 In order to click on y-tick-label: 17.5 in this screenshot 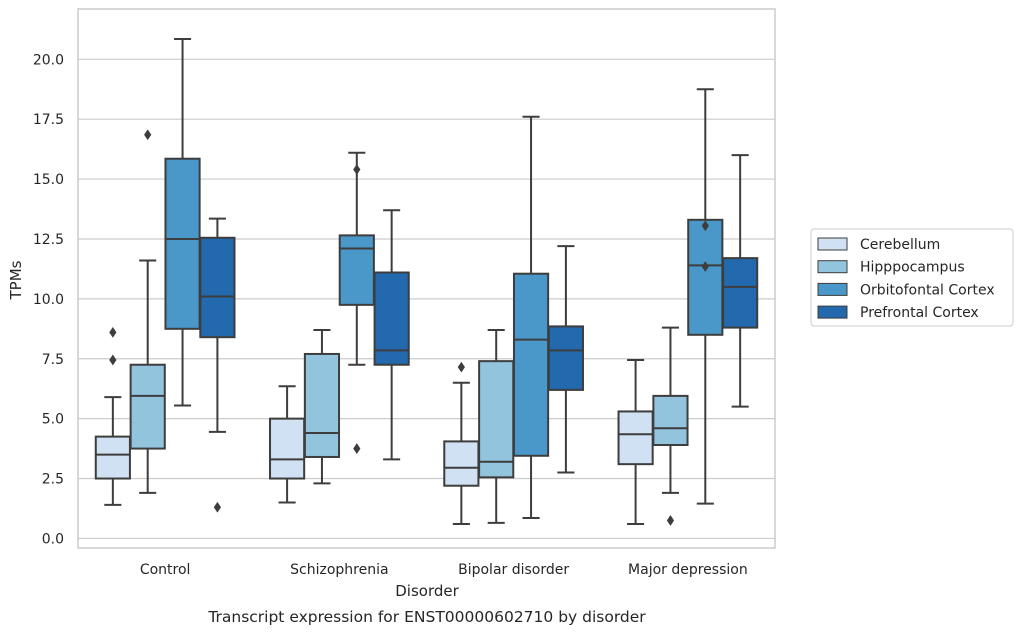, I will do `click(48, 120)`.